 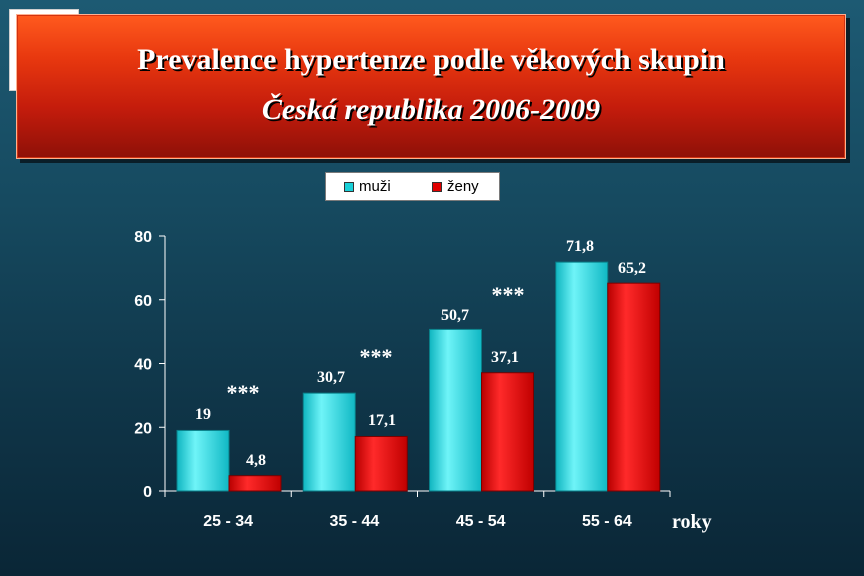 I want to click on x-axis-unit: roky, so click(x=692, y=522).